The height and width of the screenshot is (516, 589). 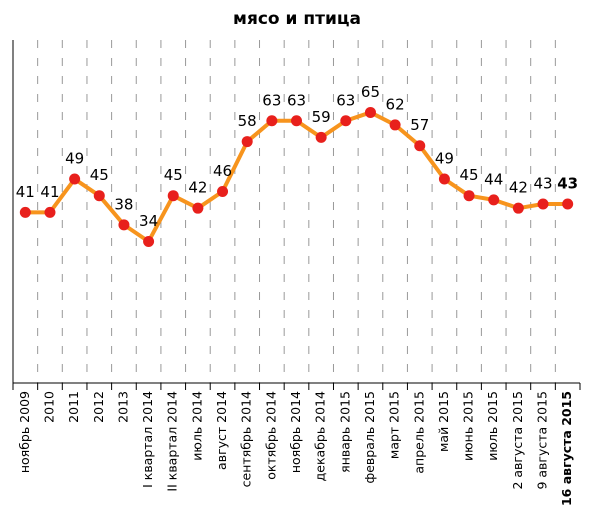 What do you see at coordinates (172, 441) in the screenshot?
I see `x-tick-label: II квартал 2014` at bounding box center [172, 441].